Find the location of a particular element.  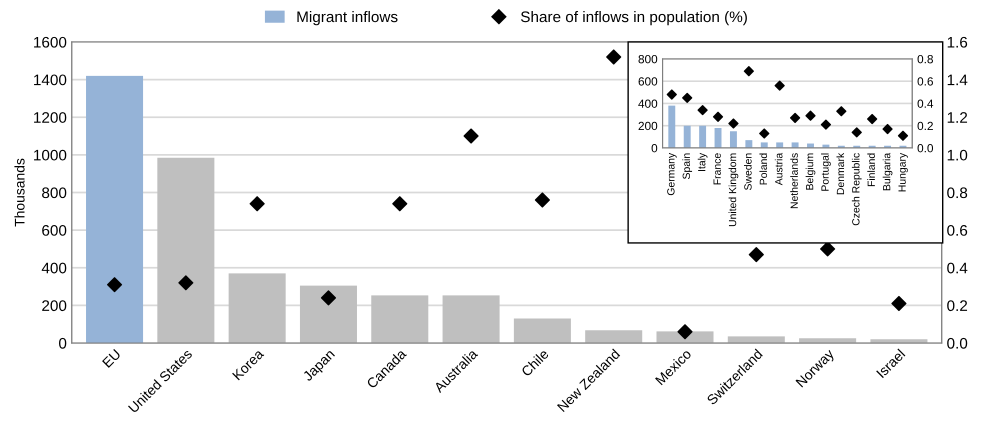

y-tick-label: 1200 is located at coordinates (50, 117).